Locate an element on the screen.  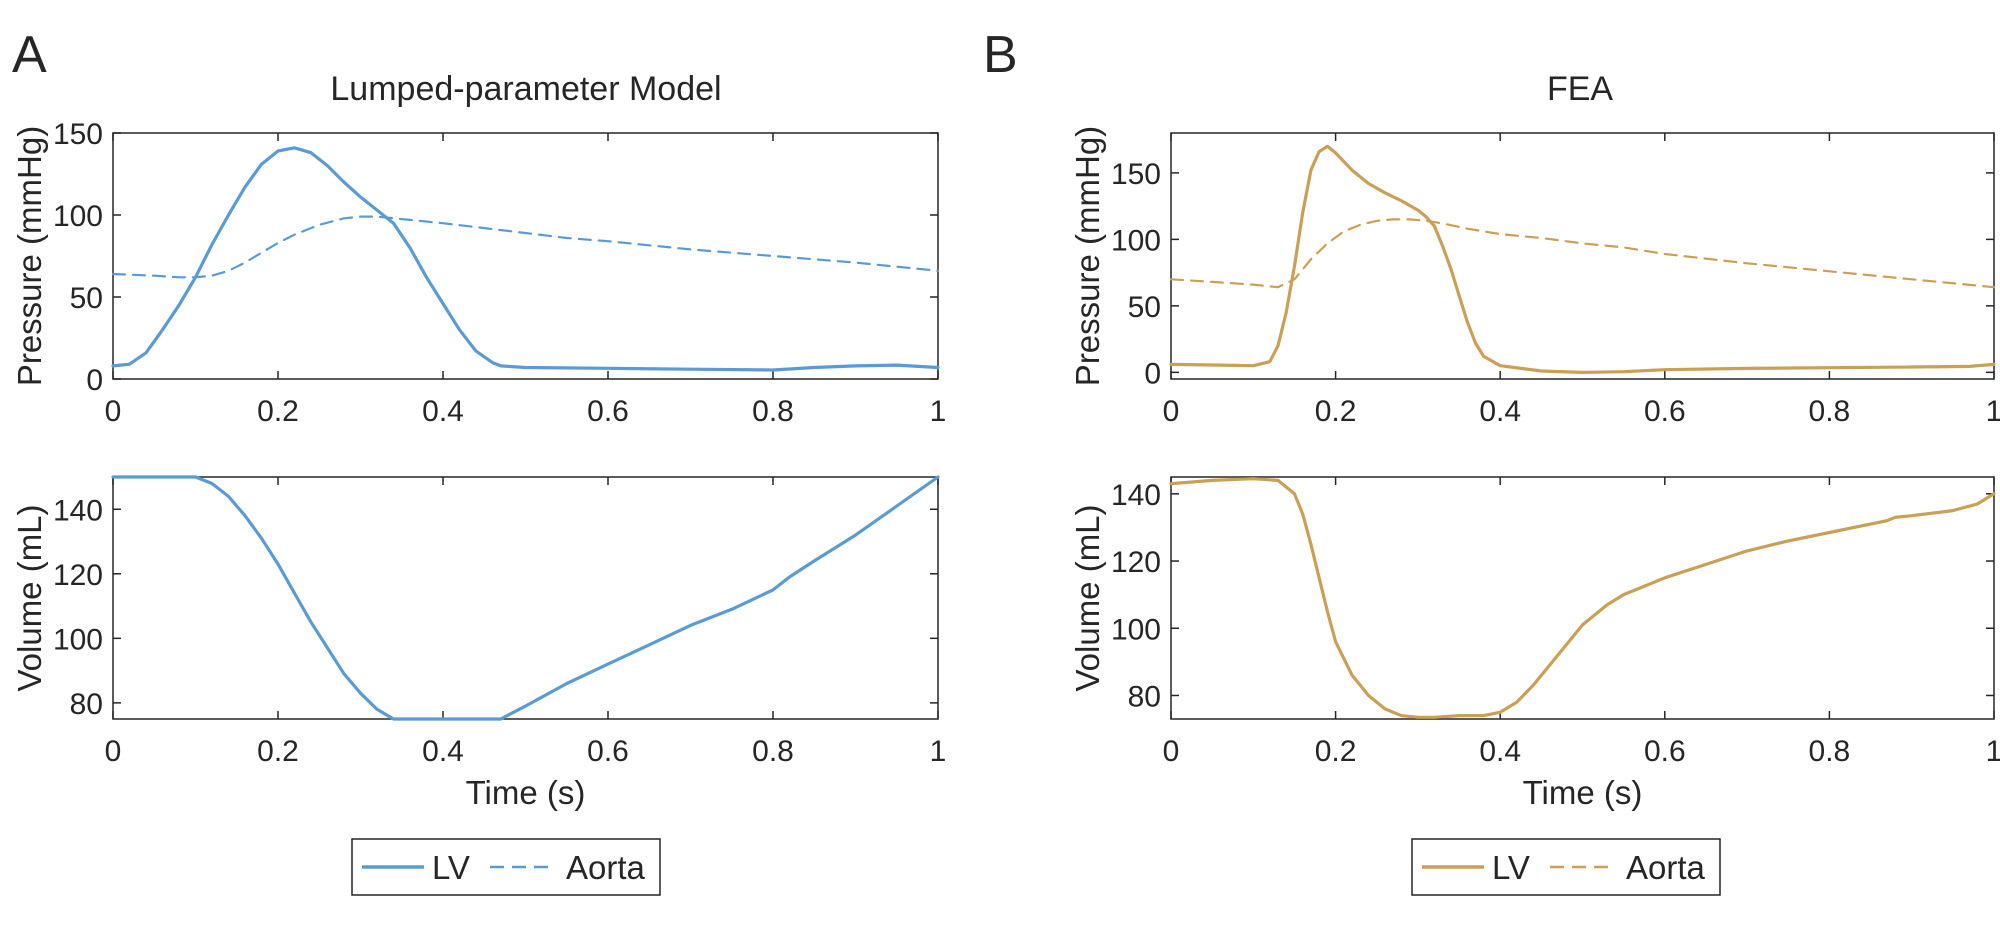
panel-a-title: Lumped-parameter Model is located at coordinates (525, 89).